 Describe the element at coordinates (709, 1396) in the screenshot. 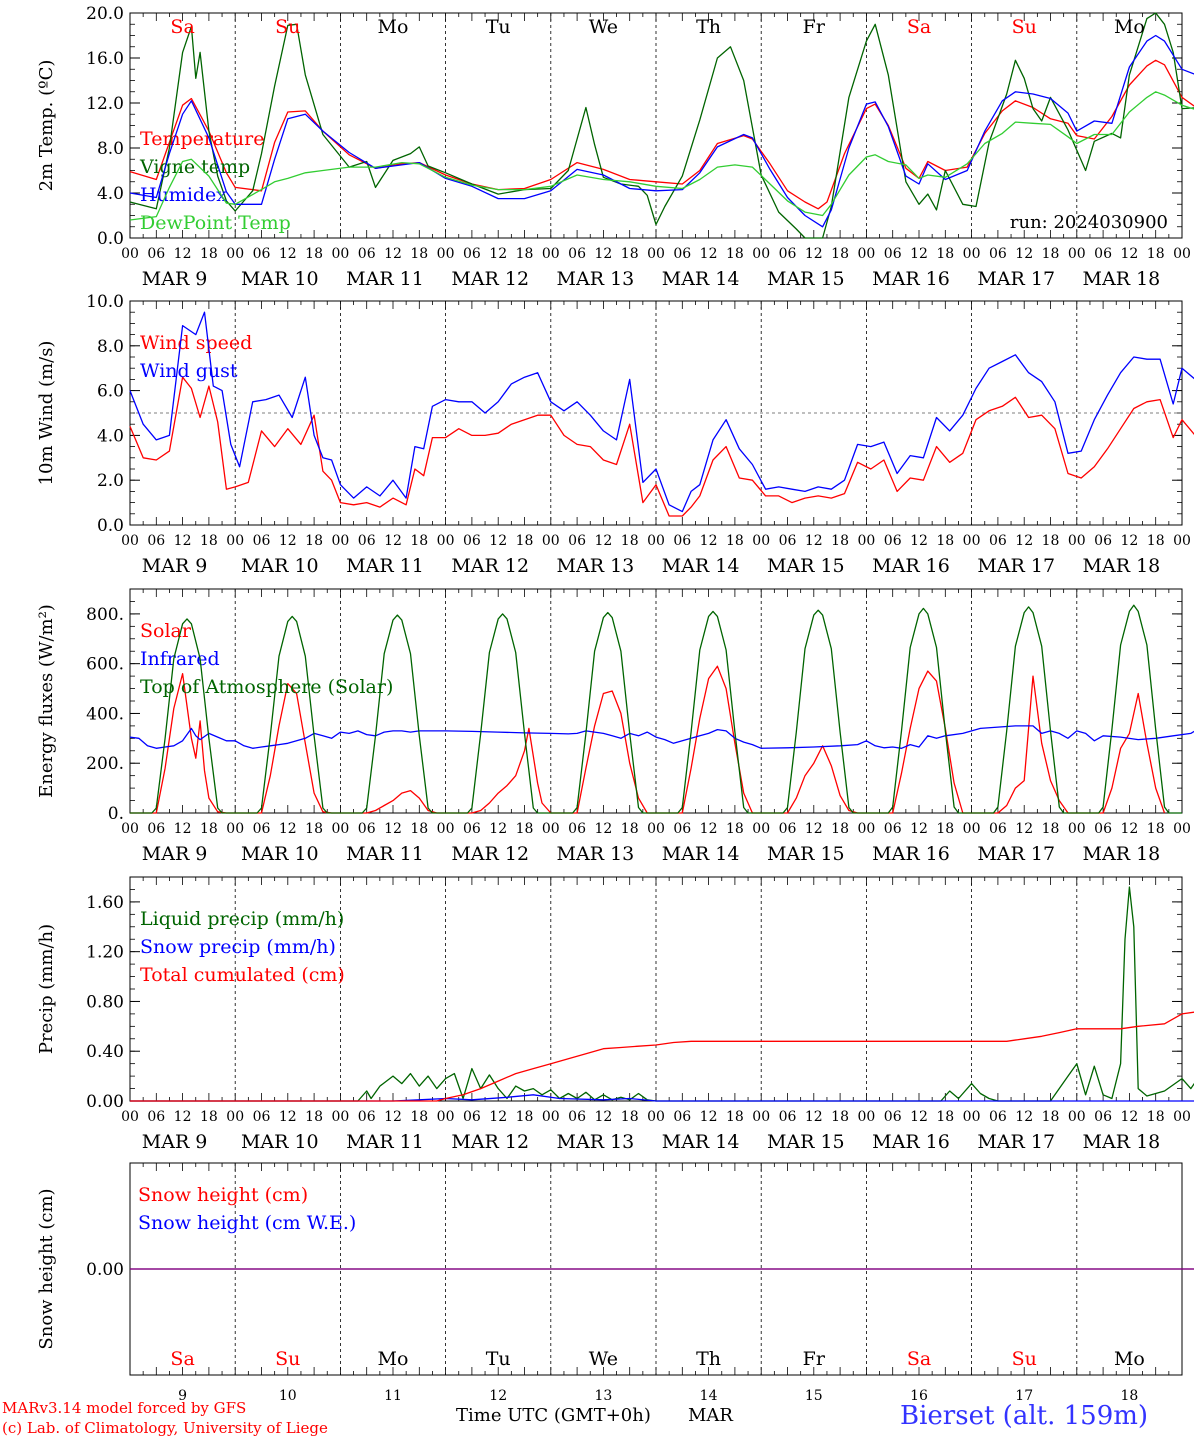

I see `day-number-label: 14` at that location.